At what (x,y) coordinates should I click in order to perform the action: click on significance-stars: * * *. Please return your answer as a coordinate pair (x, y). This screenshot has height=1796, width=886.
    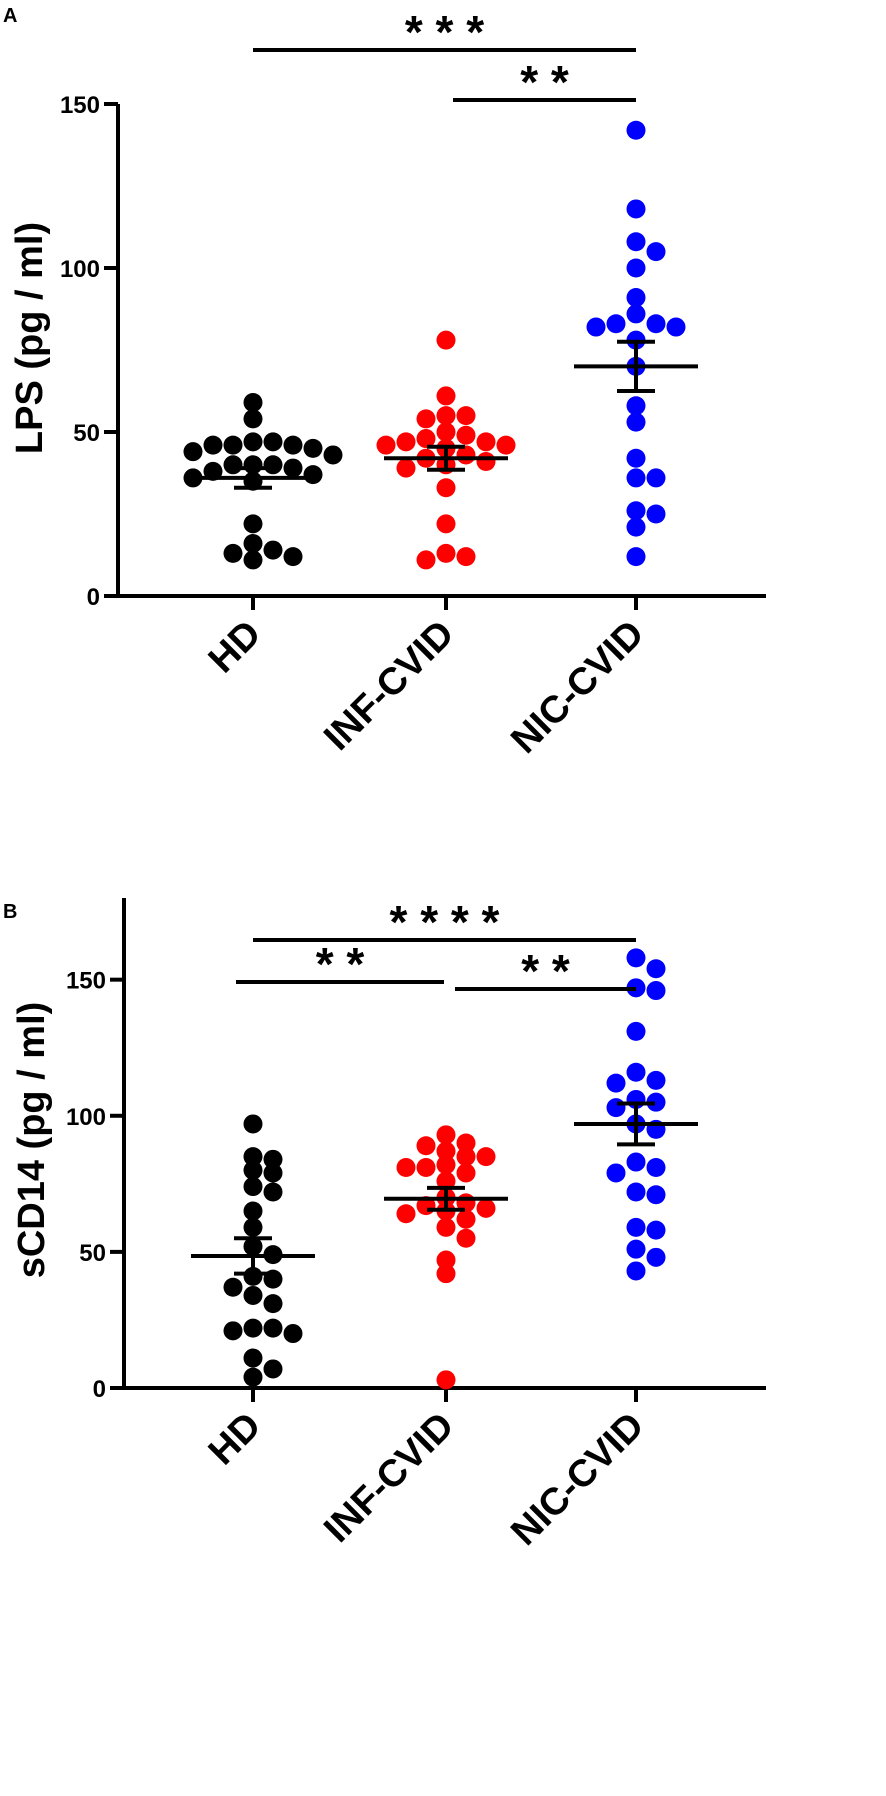
    Looking at the image, I should click on (444, 32).